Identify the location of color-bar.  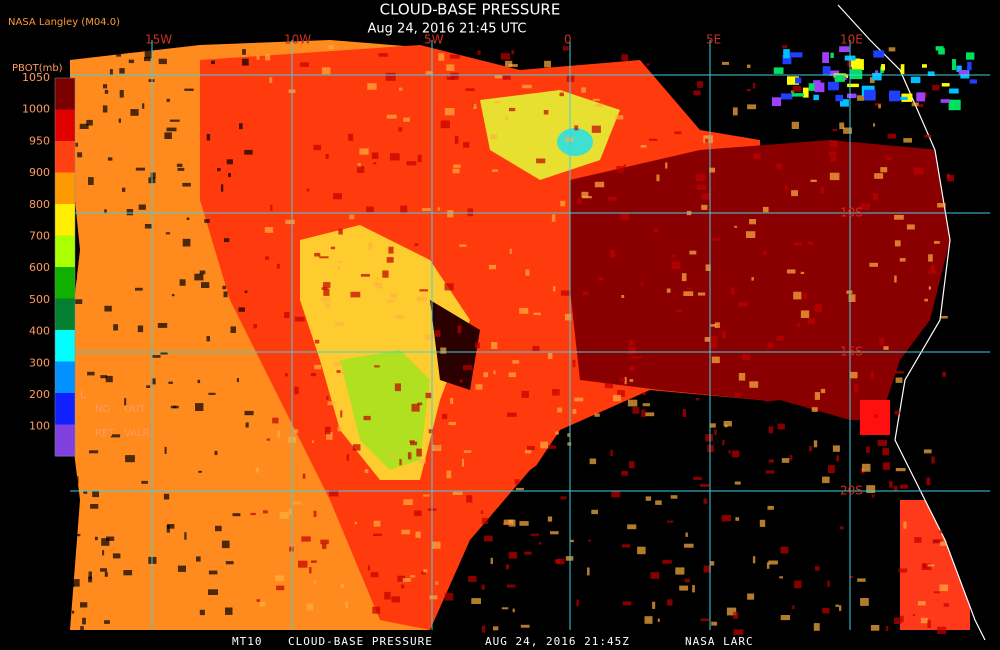
(65, 267).